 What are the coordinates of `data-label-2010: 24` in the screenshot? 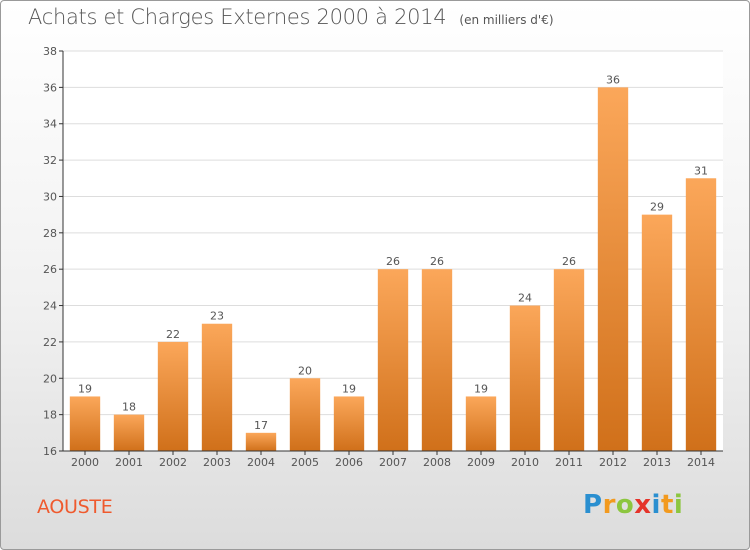 It's located at (525, 298).